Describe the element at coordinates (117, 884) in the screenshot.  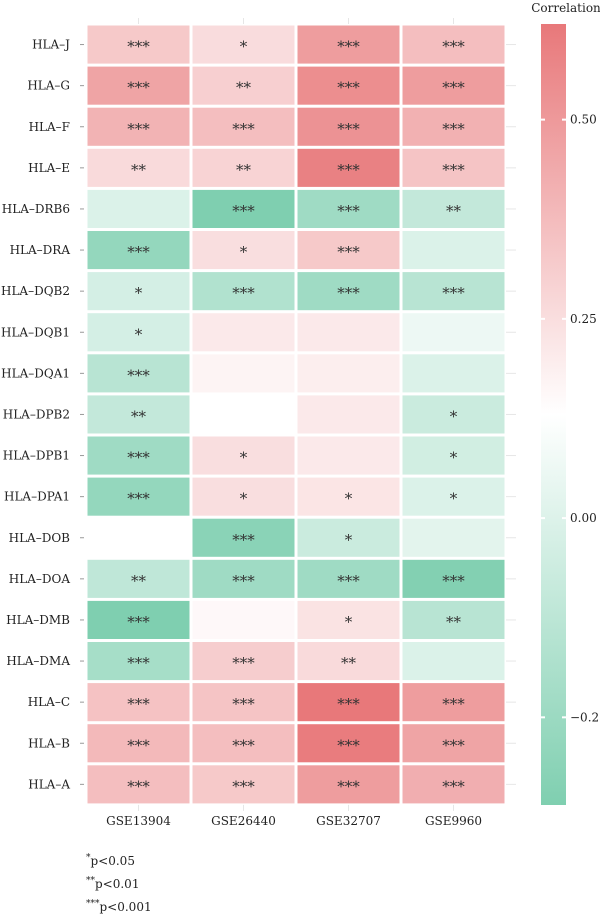
I see `note-two-star-text: p<0.01` at that location.